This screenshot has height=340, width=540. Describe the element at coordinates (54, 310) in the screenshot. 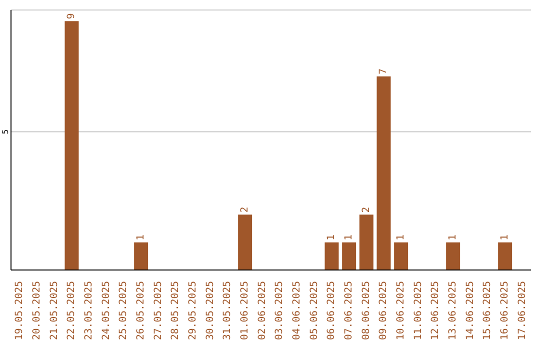

I see `x-tick-label: 21.05.2025` at that location.